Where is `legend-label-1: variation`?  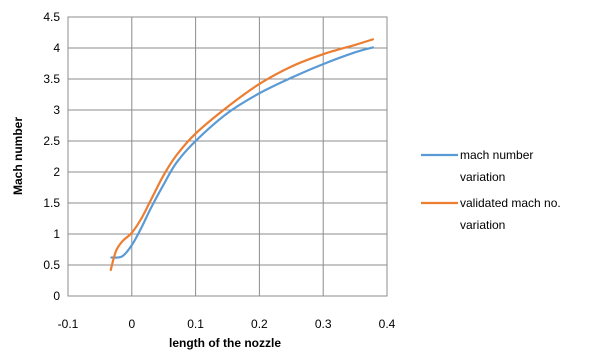 legend-label-1: variation is located at coordinates (482, 225).